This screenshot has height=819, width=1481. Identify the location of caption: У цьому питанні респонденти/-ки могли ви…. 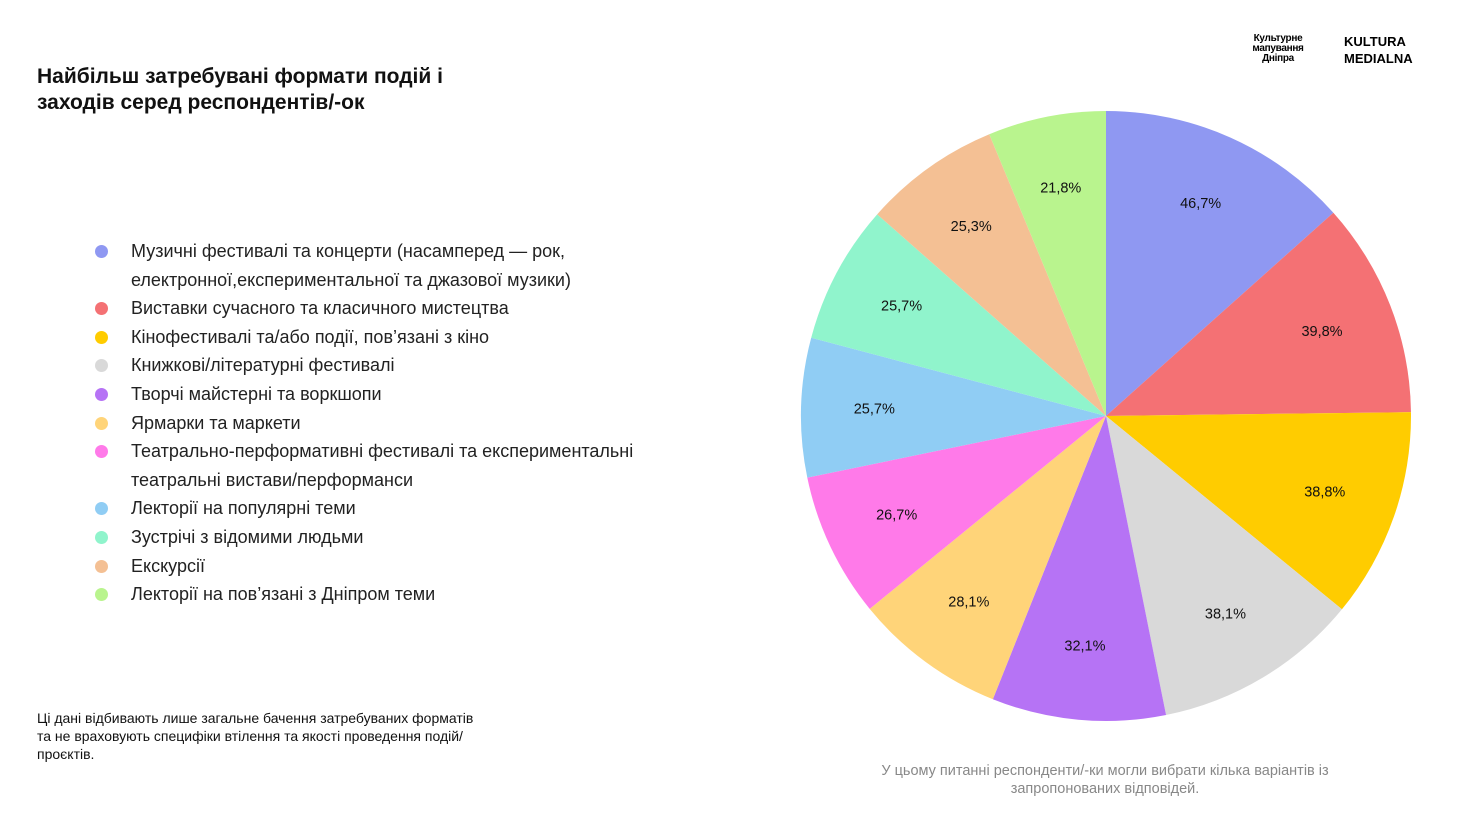
(1105, 780).